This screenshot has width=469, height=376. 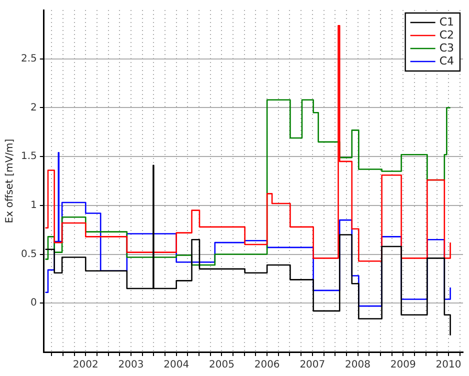 What do you see at coordinates (313, 365) in the screenshot?
I see `x-tick-label: 2007` at bounding box center [313, 365].